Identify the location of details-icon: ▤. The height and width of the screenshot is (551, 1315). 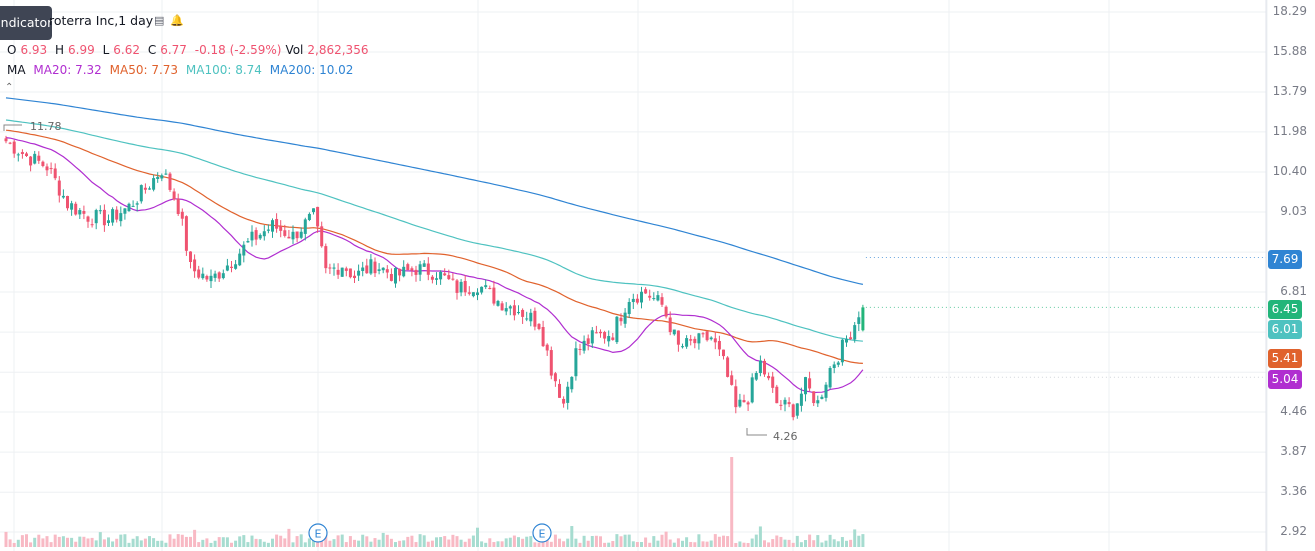
(159, 20).